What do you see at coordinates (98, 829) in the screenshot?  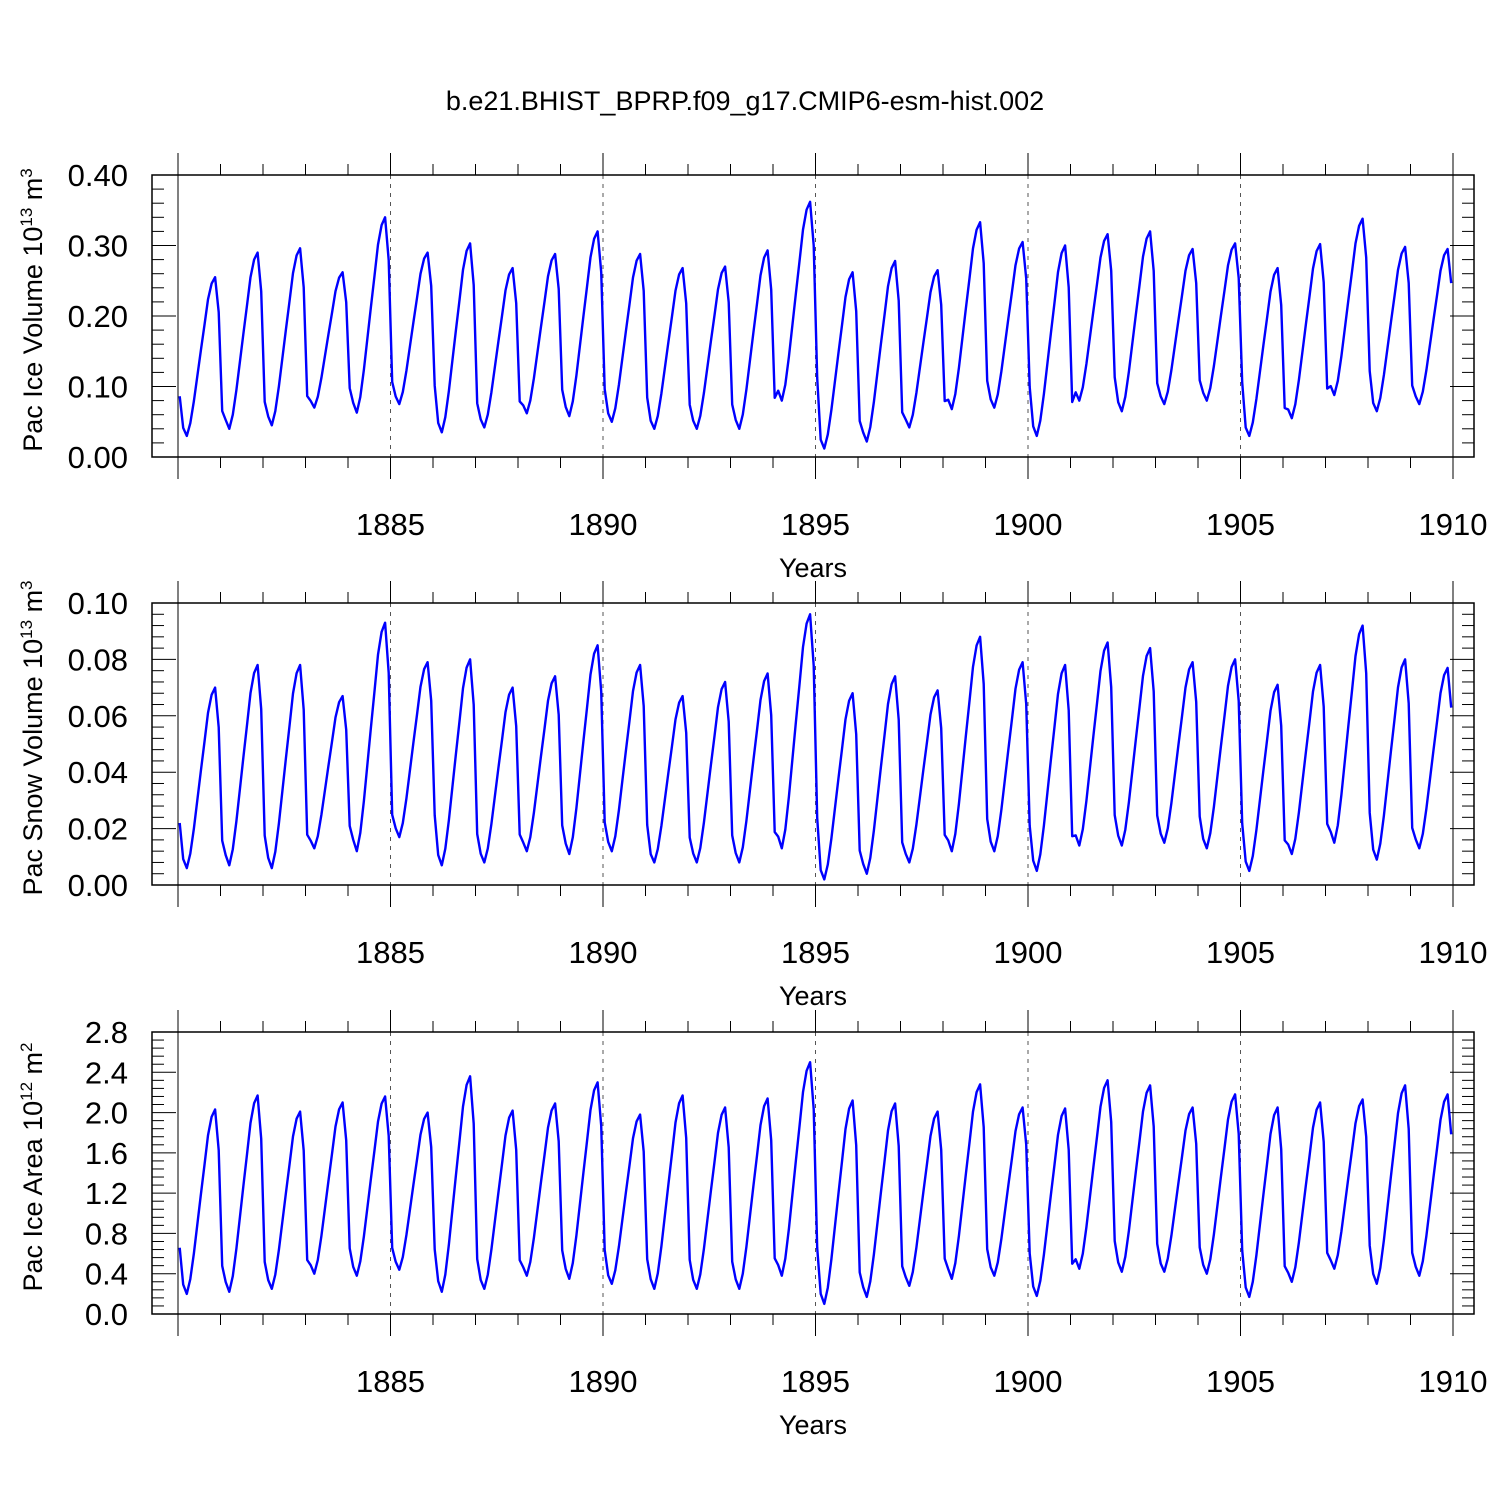 I see `y-tick-label: 0.02` at bounding box center [98, 829].